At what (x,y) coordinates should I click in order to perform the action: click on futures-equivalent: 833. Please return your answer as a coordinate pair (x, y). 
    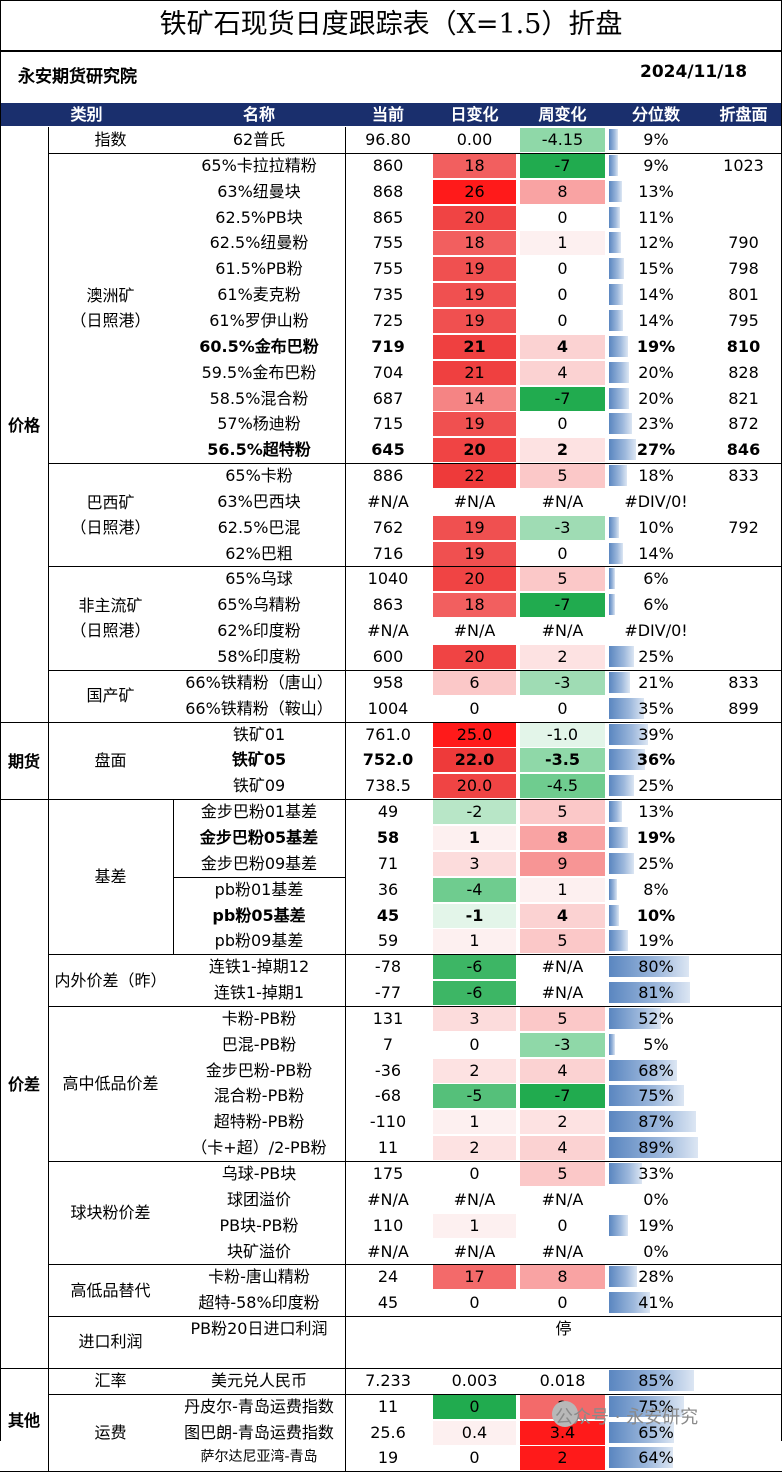
    Looking at the image, I should click on (743, 476).